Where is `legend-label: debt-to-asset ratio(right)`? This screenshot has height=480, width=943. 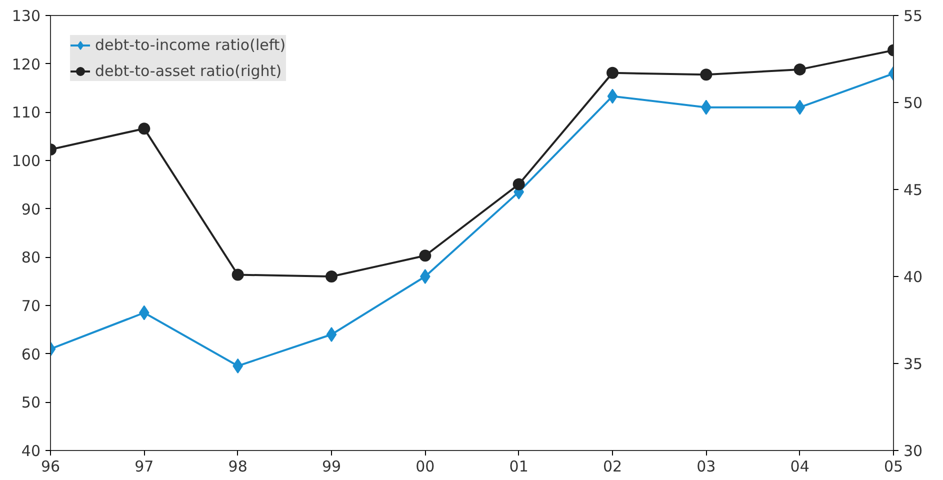 legend-label: debt-to-asset ratio(right) is located at coordinates (188, 71).